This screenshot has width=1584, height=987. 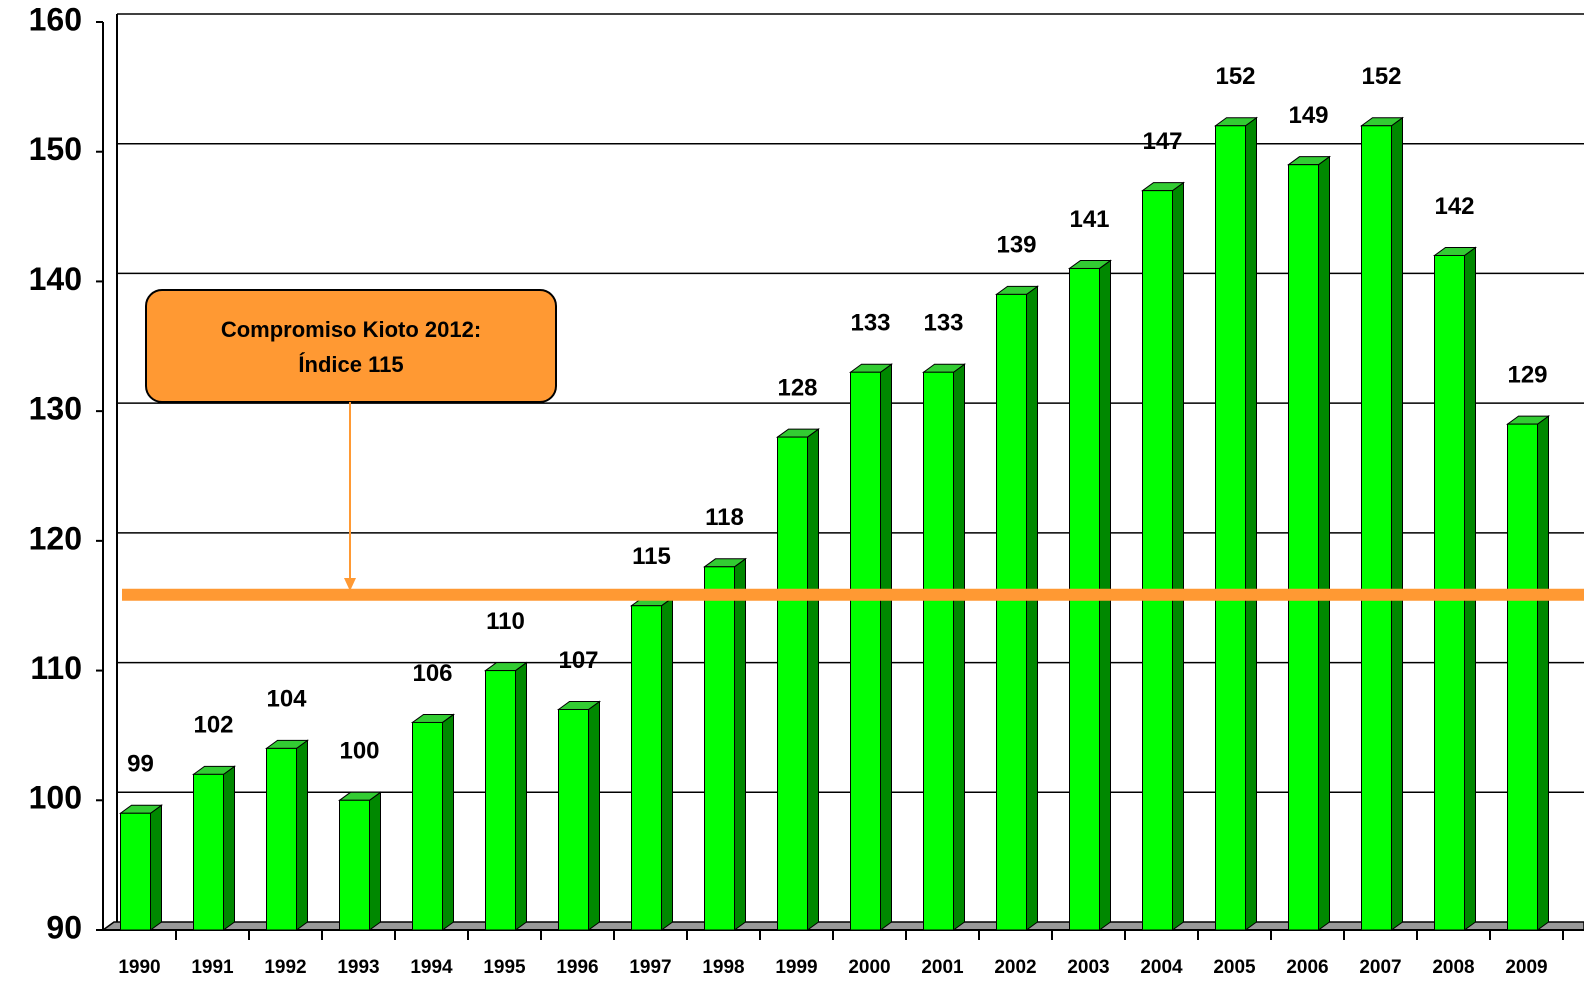 I want to click on y-tick-label: 160, so click(x=55, y=19).